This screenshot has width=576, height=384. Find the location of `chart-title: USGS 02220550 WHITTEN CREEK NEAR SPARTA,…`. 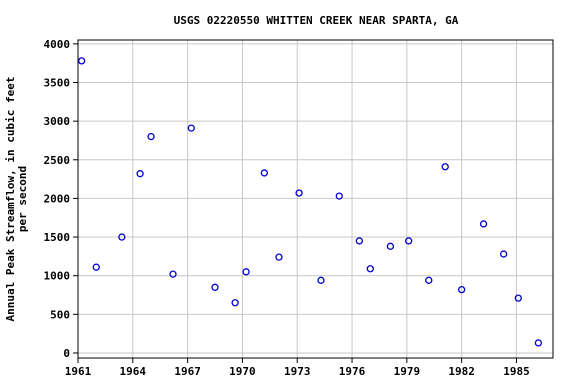

chart-title: USGS 02220550 WHITTEN CREEK NEAR SPARTA,… is located at coordinates (316, 20).